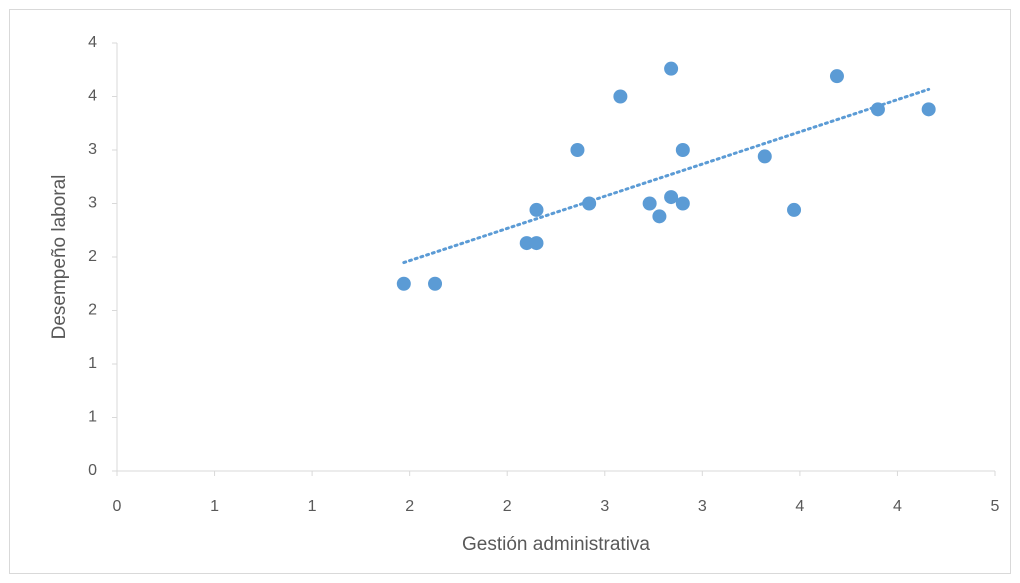  I want to click on y-axis-title: Desempeño laboral, so click(59, 257).